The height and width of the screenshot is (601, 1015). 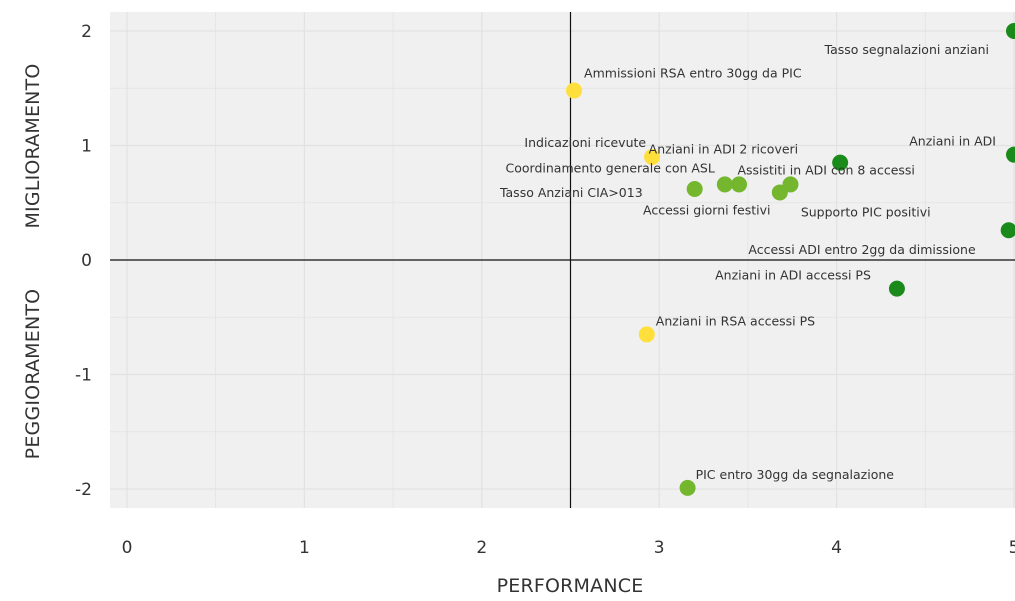 I want to click on y-axis-title-top: MIGLIORAMENTO, so click(x=33, y=145).